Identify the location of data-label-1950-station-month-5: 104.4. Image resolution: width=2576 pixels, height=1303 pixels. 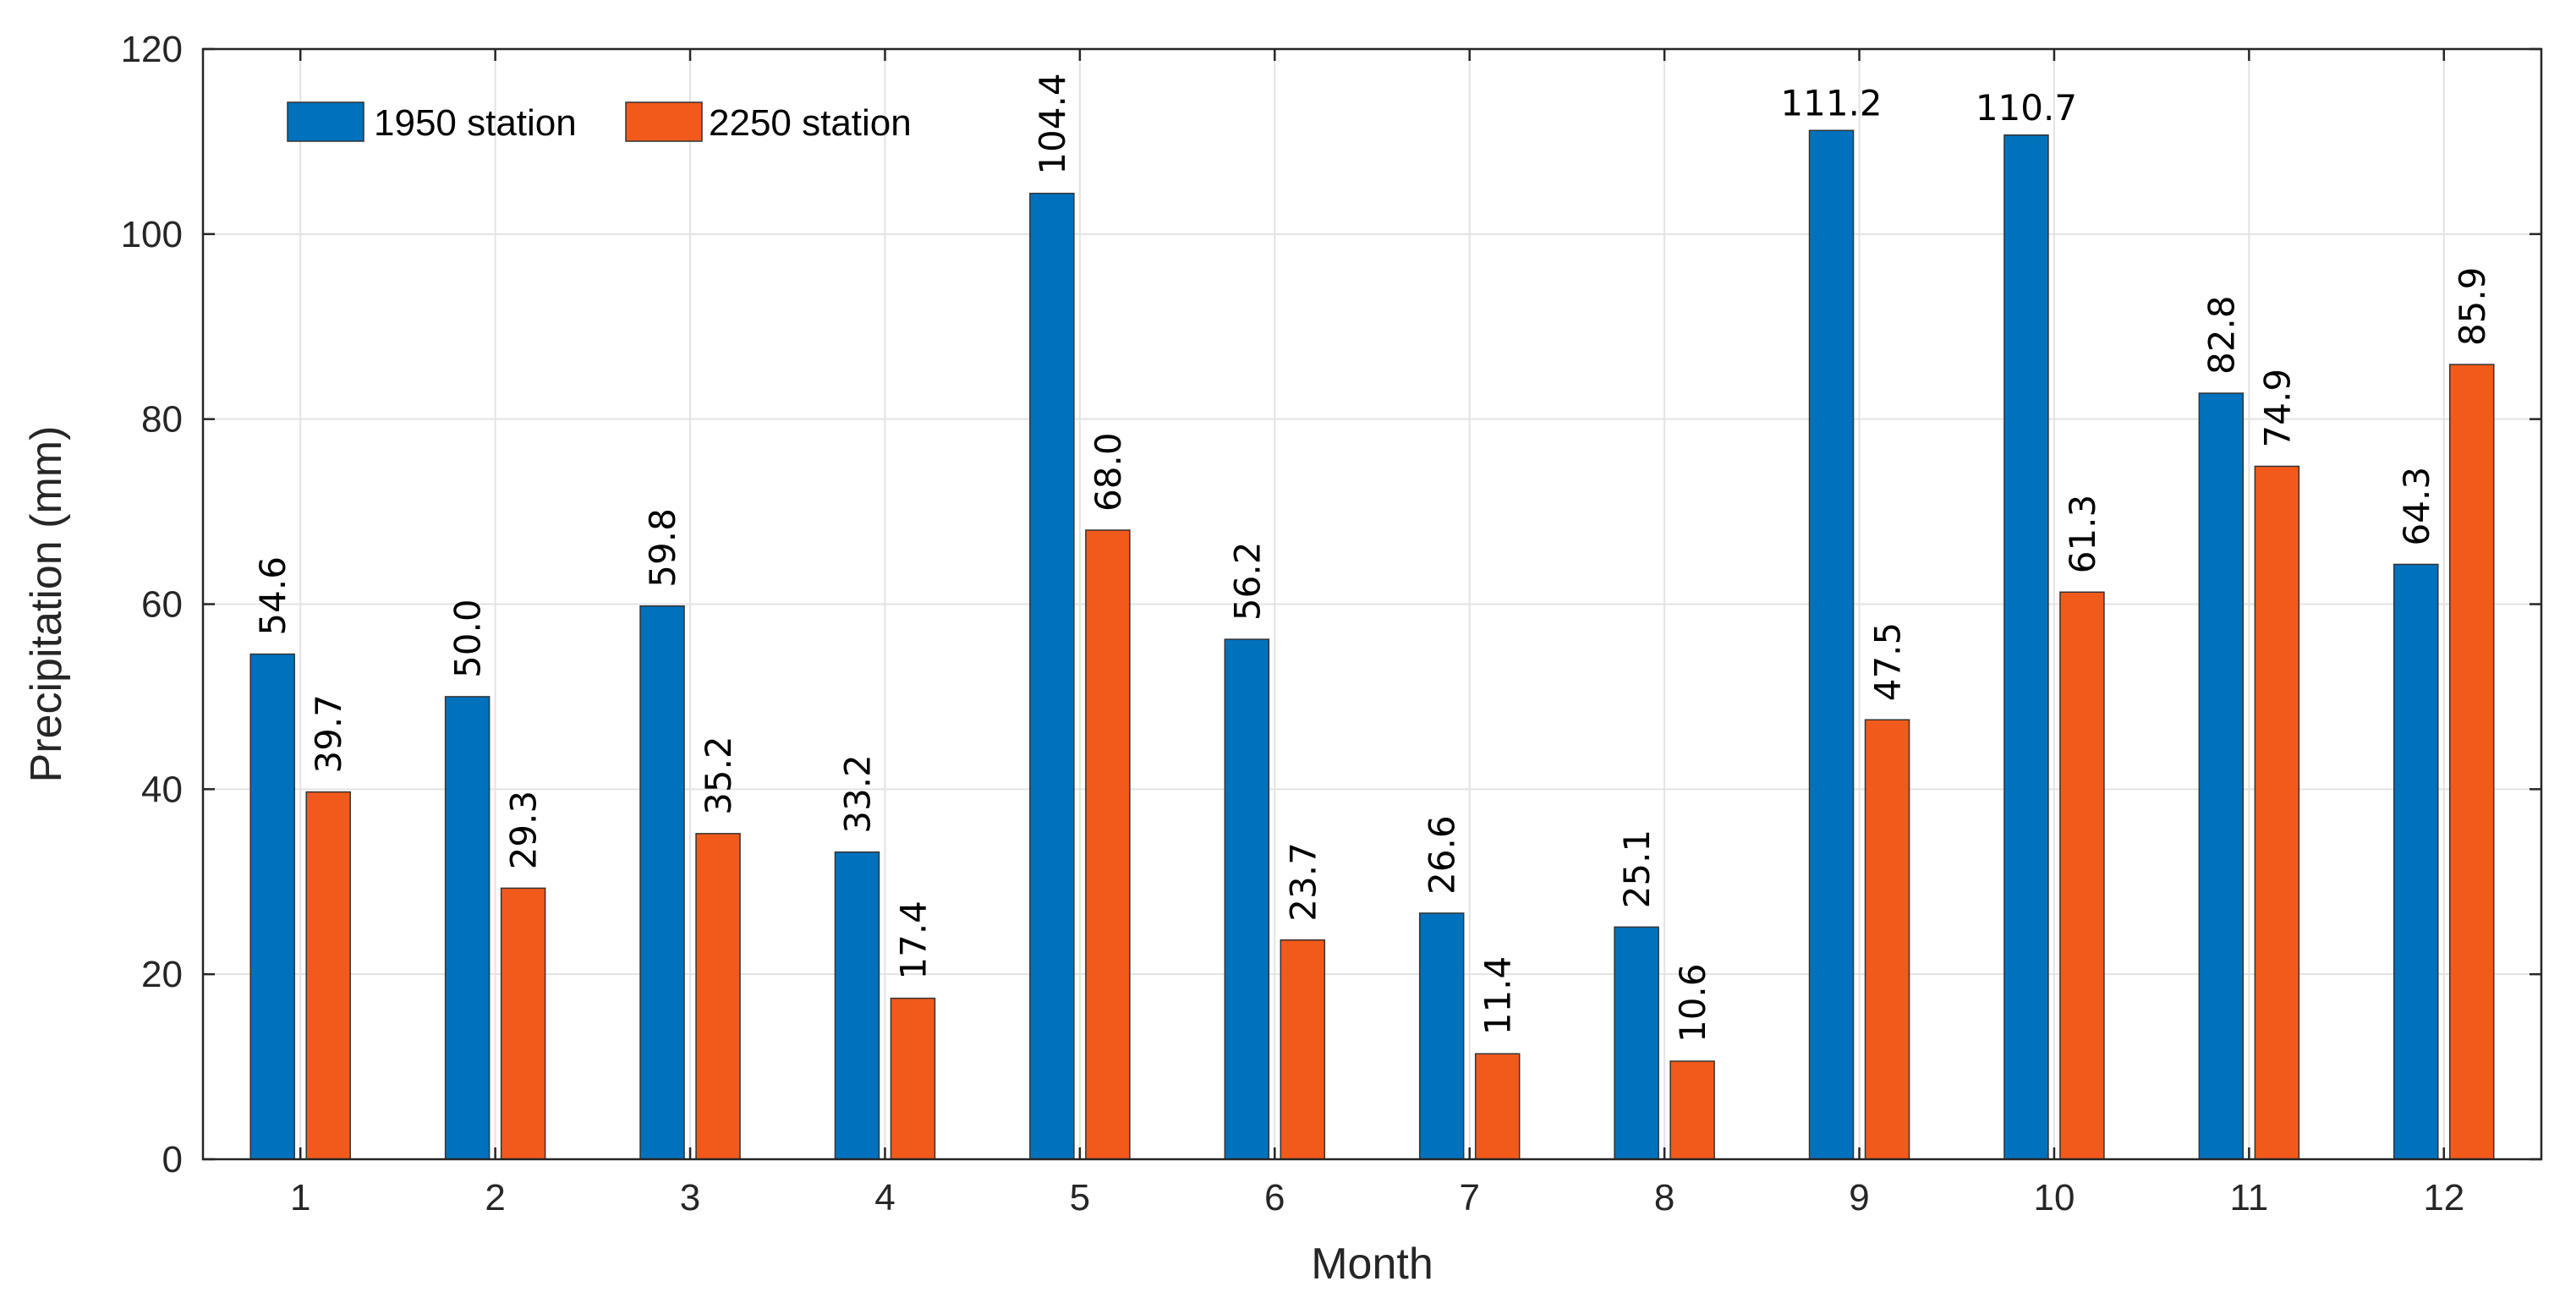
(1052, 123).